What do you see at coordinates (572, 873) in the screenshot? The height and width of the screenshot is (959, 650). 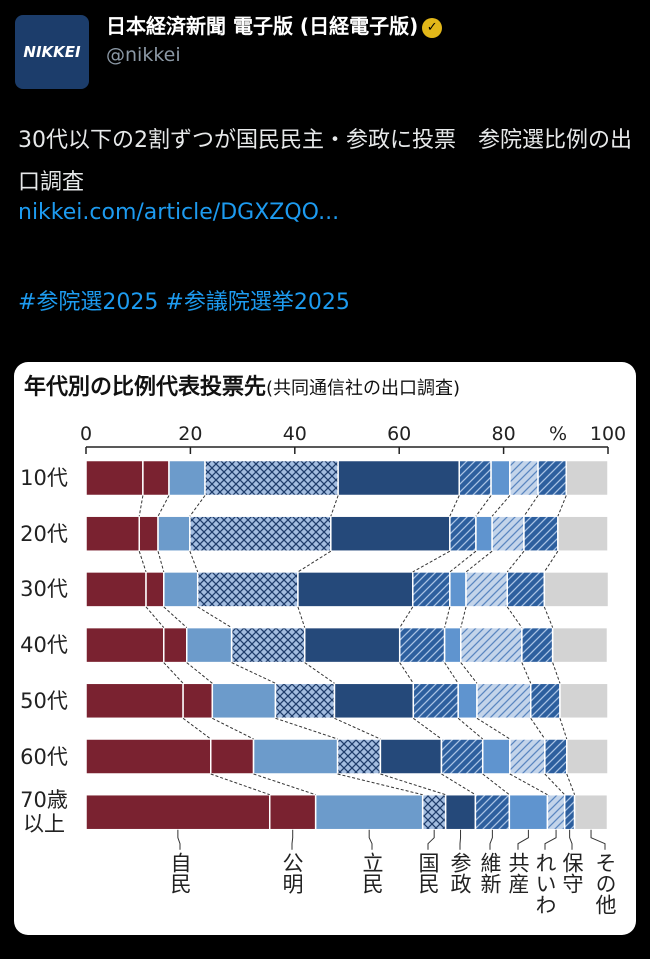 I see `legend-label: 保守` at bounding box center [572, 873].